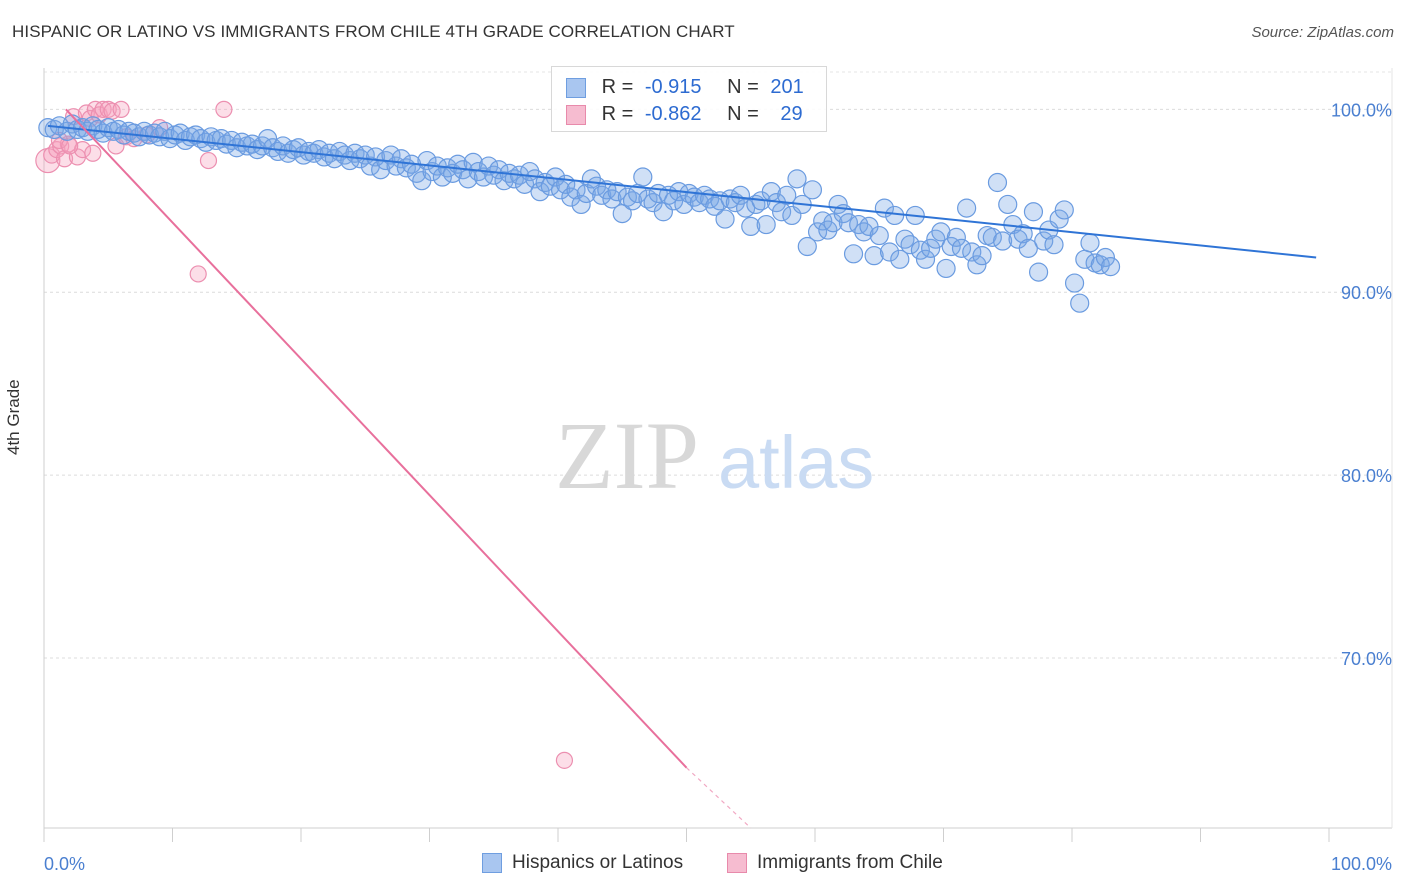 This screenshot has height=892, width=1406. What do you see at coordinates (492, 862) in the screenshot?
I see `bottom-legend-swatch-blue` at bounding box center [492, 862].